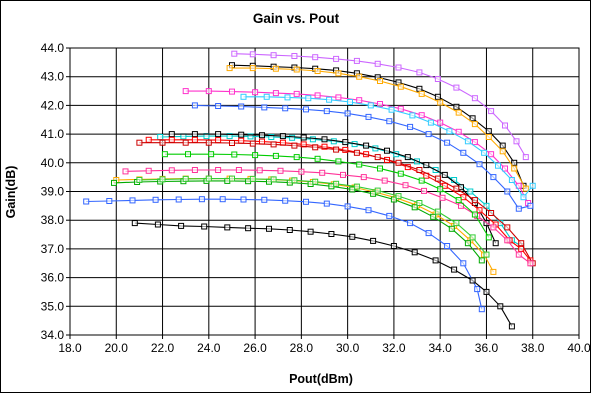  I want to click on y-tick-label: 35.0, so click(53, 306).